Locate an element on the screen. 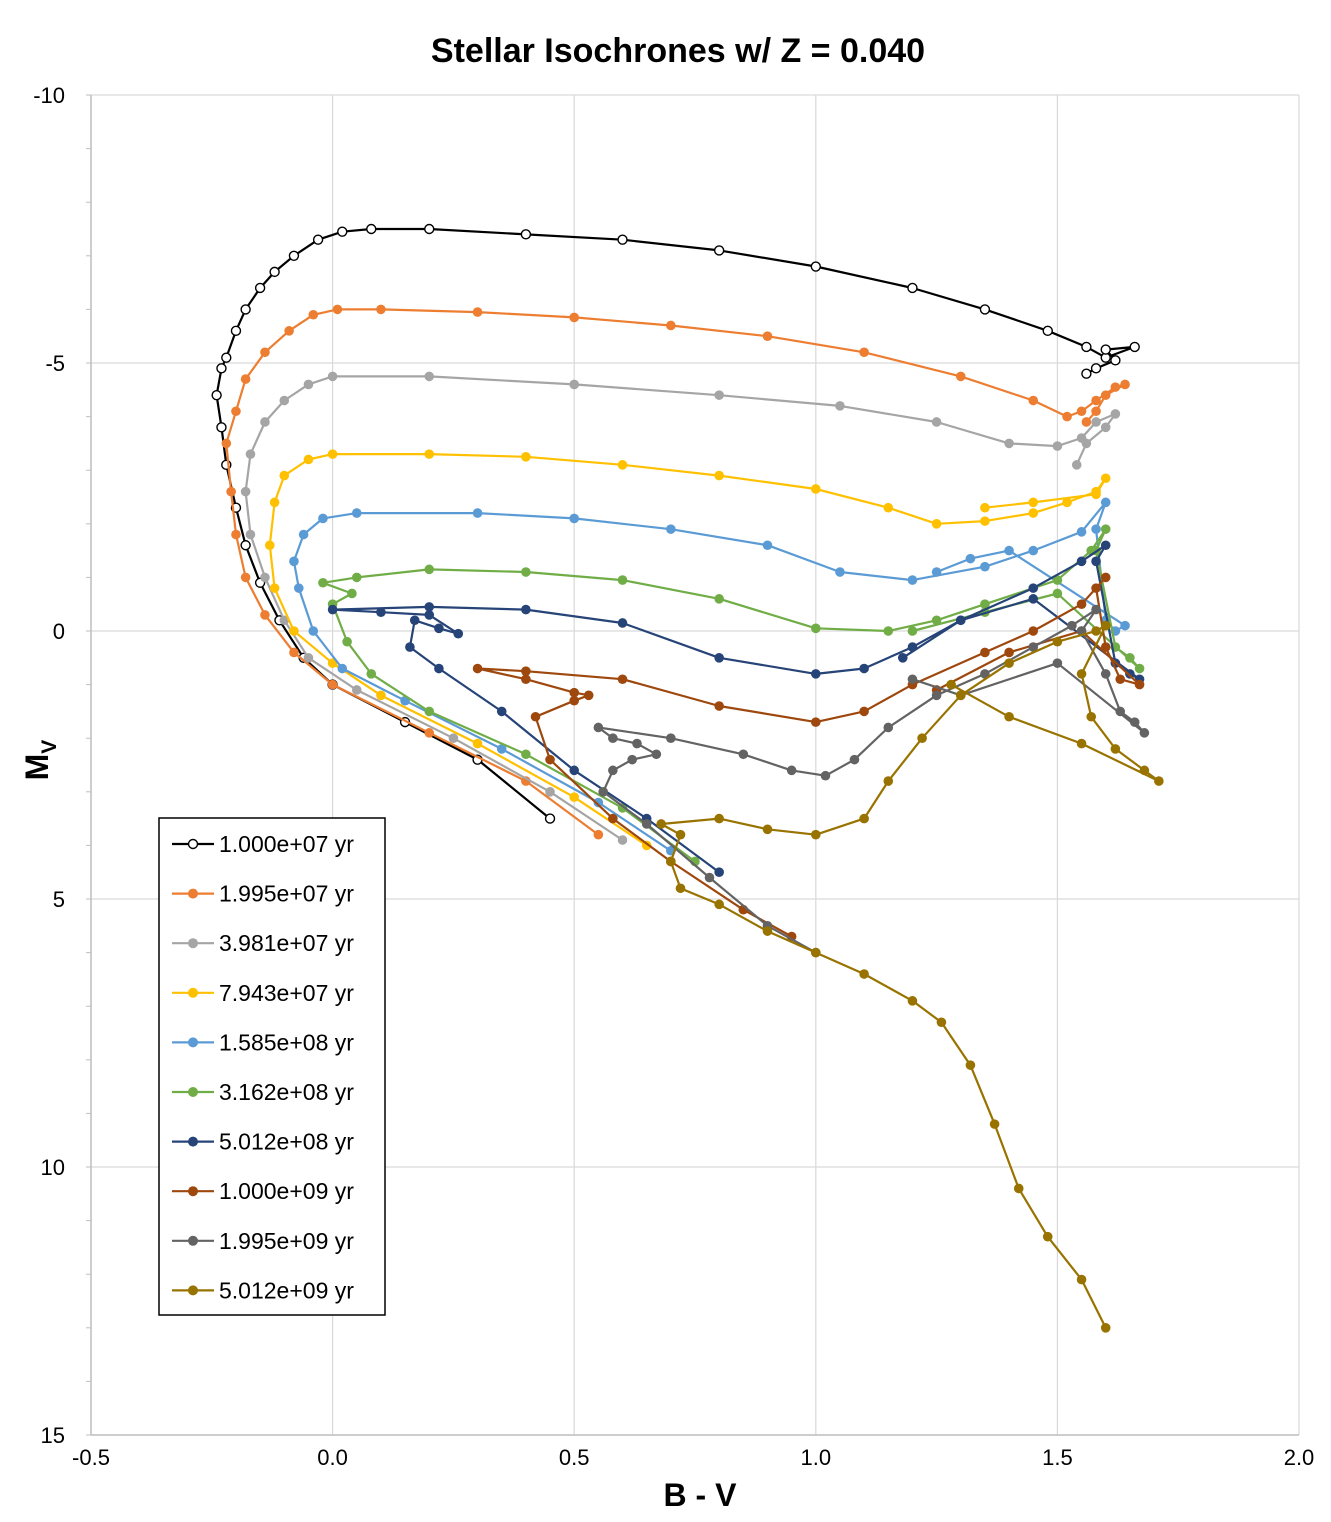  legend-entry: 7.943e+07 yr is located at coordinates (263, 993).